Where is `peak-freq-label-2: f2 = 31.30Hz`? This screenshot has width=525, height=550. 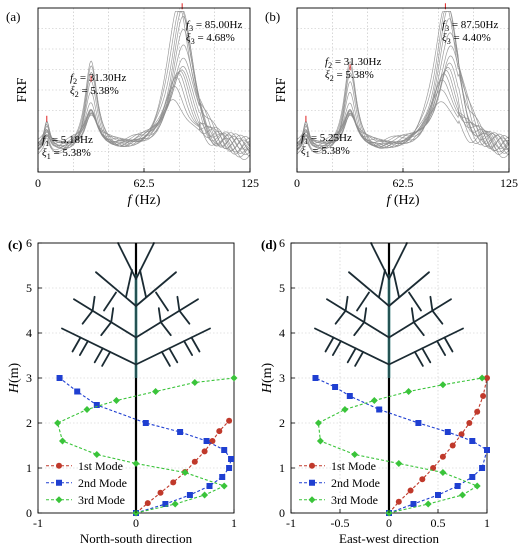
peak-freq-label-2: f2 = 31.30Hz is located at coordinates (353, 63).